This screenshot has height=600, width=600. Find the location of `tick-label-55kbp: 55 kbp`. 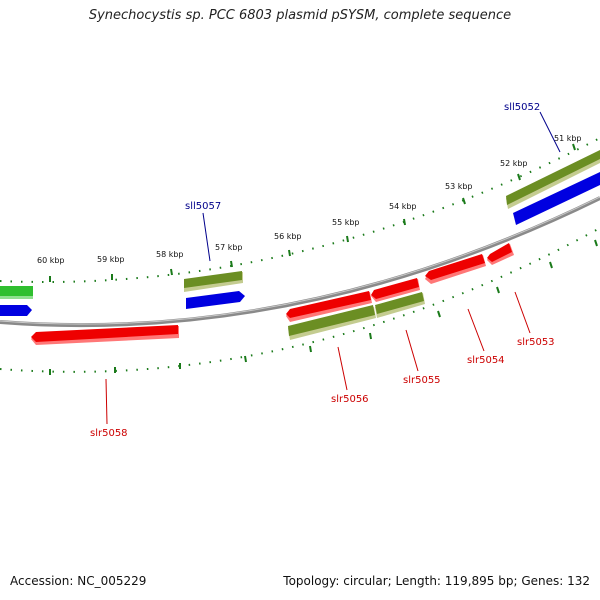

tick-label-55kbp: 55 kbp is located at coordinates (346, 222).